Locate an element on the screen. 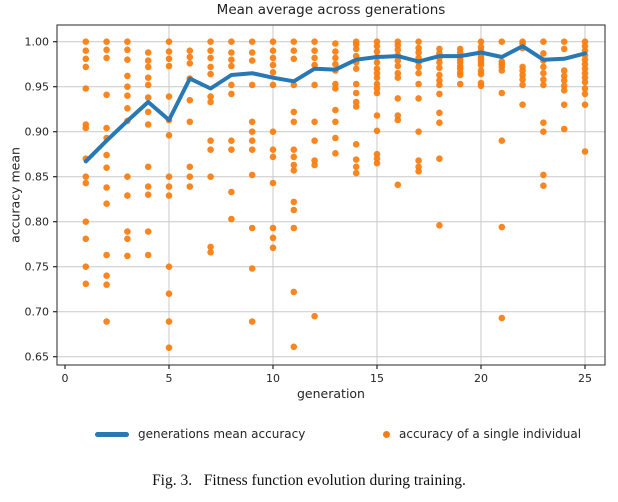 The height and width of the screenshot is (502, 618). x-tick-label: 20 is located at coordinates (481, 378).